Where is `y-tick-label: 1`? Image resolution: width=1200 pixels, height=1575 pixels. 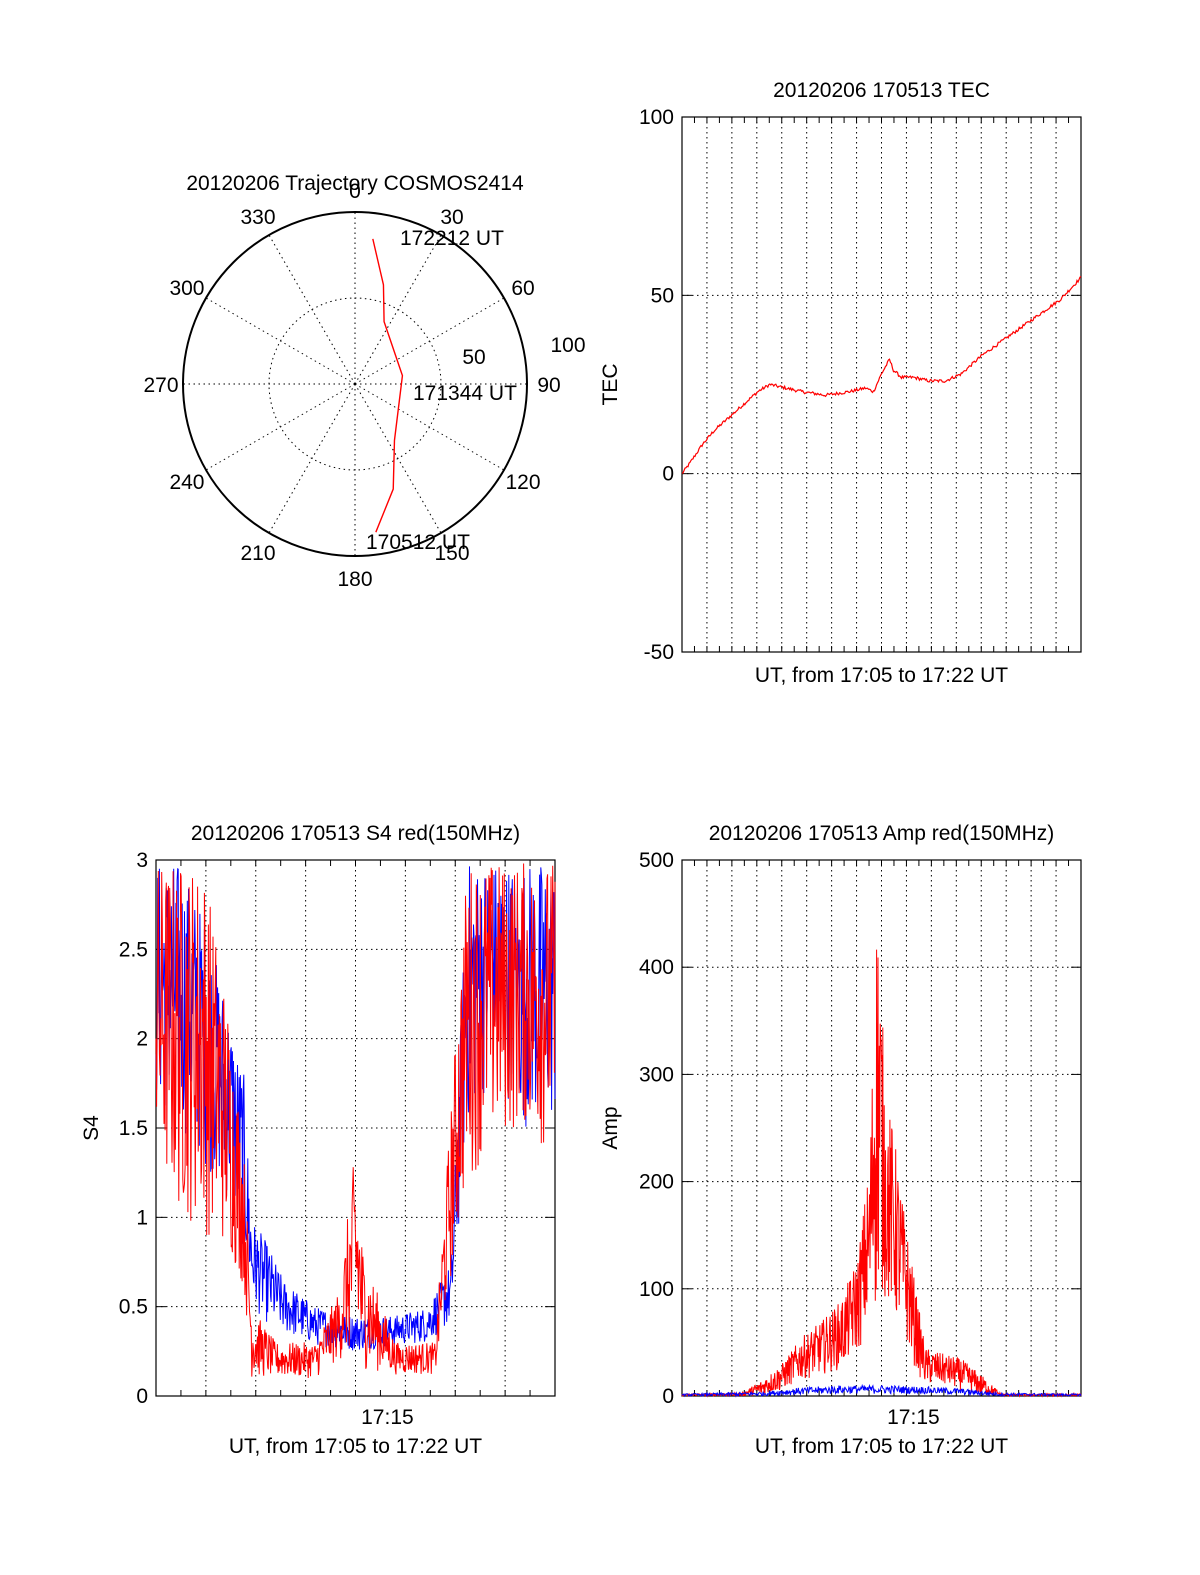 y-tick-label: 1 is located at coordinates (142, 1217).